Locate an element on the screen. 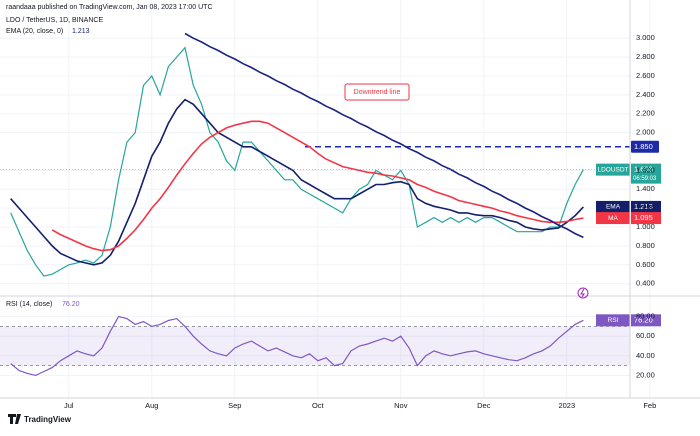 This screenshot has height=436, width=700. x-tick-label: Sep is located at coordinates (234, 405).